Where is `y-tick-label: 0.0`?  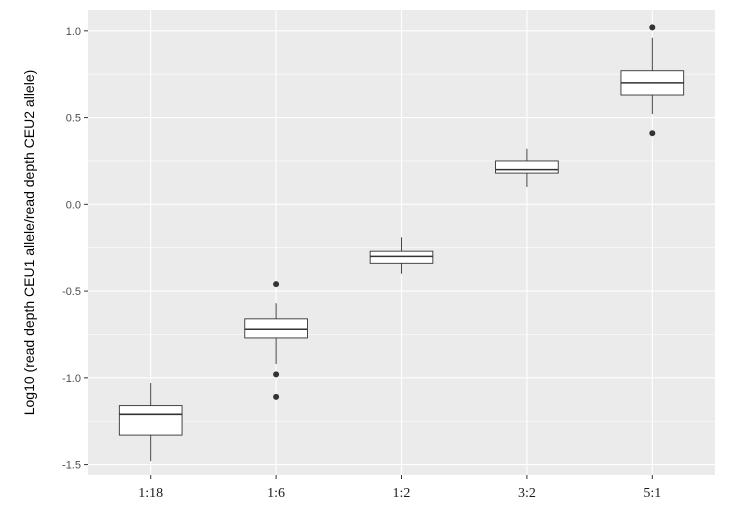
y-tick-label: 0.0 is located at coordinates (73, 205).